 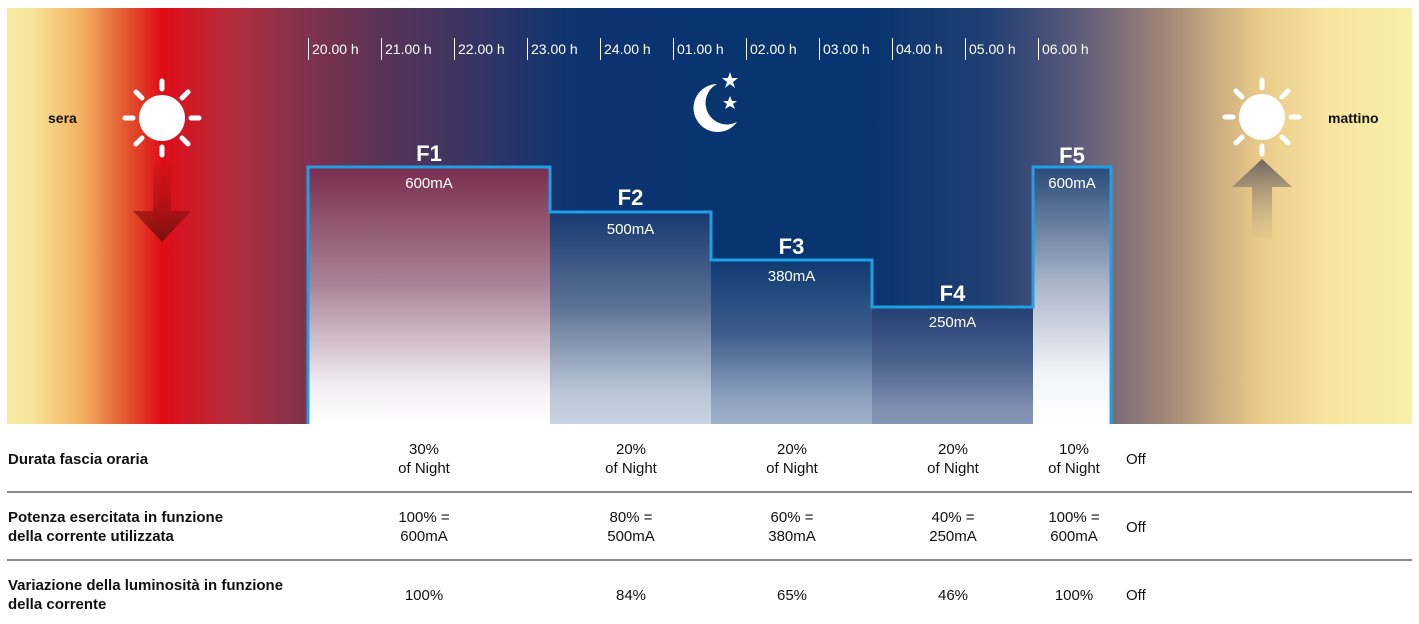 What do you see at coordinates (700, 49) in the screenshot?
I see `hour-label: 01.00 h` at bounding box center [700, 49].